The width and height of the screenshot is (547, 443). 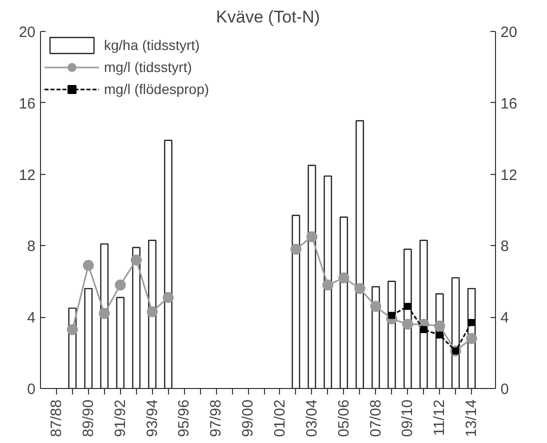 I want to click on y-tick-label: 20, so click(x=27, y=32).